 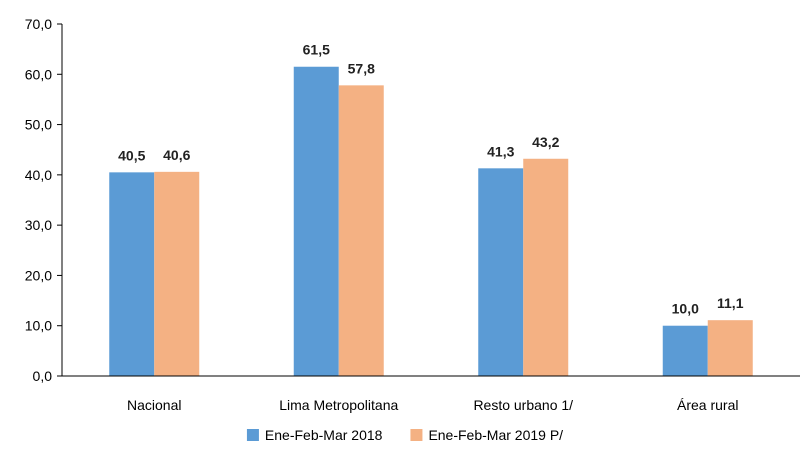 What do you see at coordinates (545, 142) in the screenshot?
I see `data-label: 43,2` at bounding box center [545, 142].